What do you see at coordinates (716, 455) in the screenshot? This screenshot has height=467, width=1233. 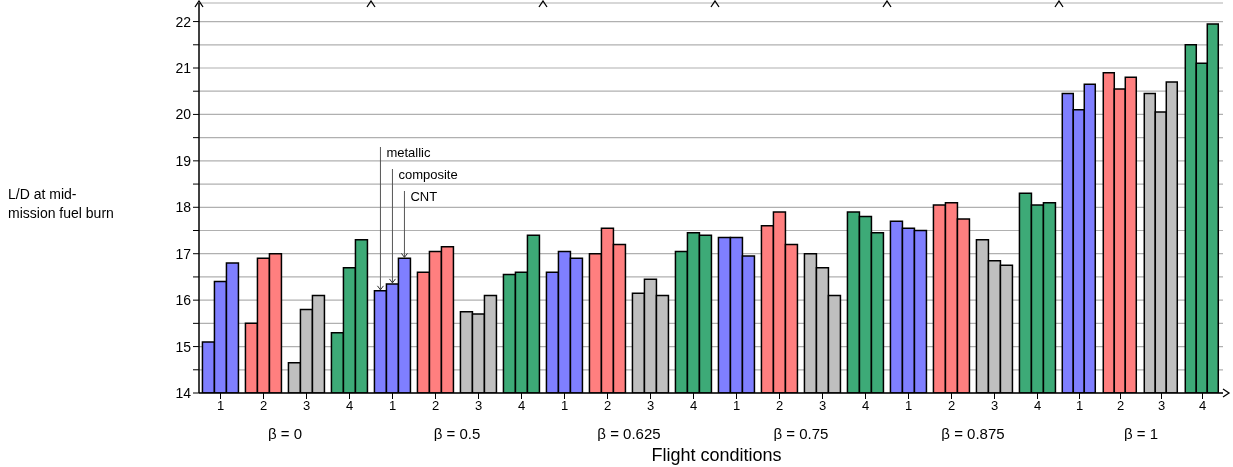 I see `text: Flight conditions` at bounding box center [716, 455].